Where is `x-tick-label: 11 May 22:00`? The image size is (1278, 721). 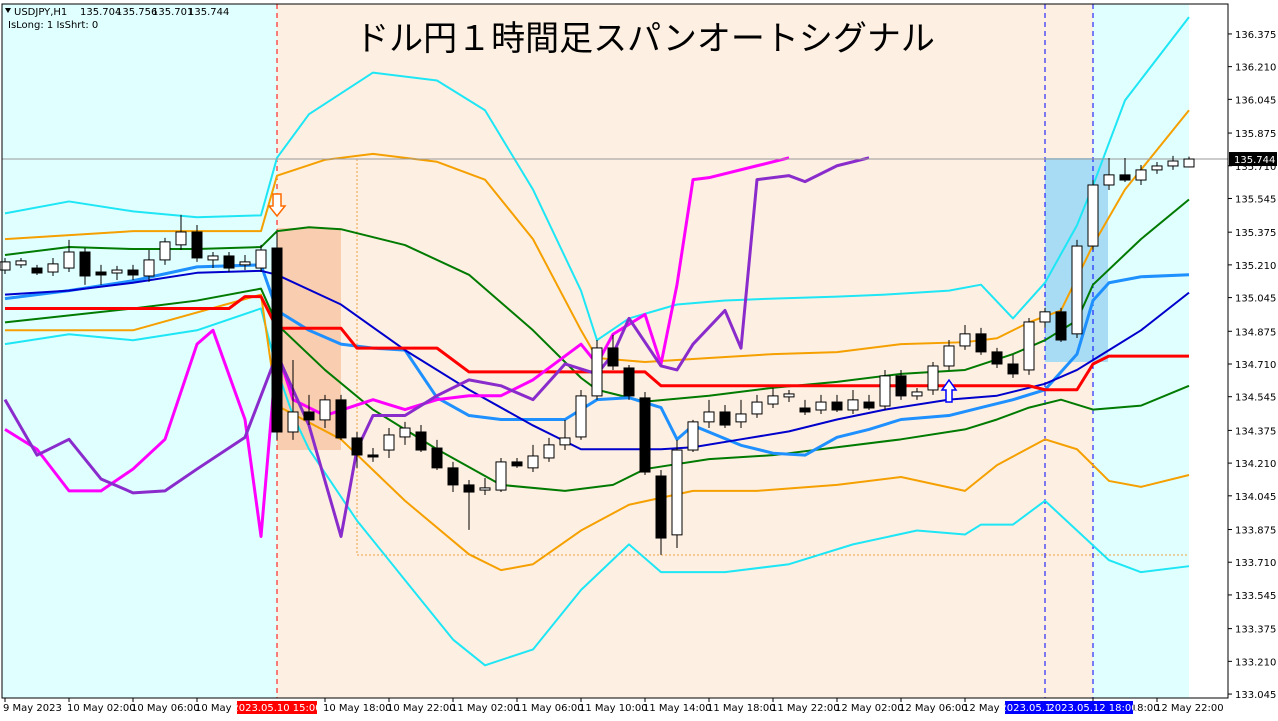
x-tick-label: 11 May 22:00 is located at coordinates (805, 708).